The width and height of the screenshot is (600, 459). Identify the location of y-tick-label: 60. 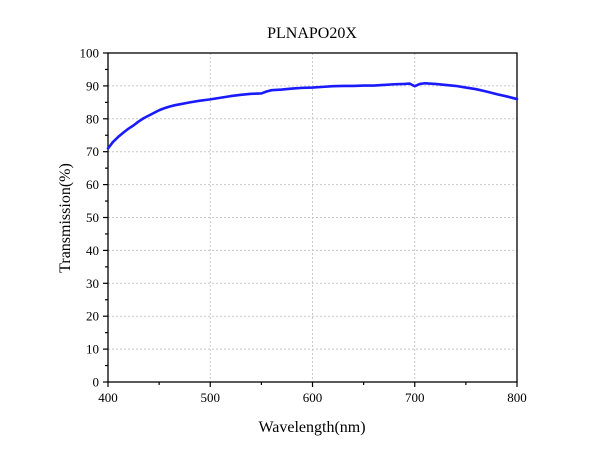
(92, 184).